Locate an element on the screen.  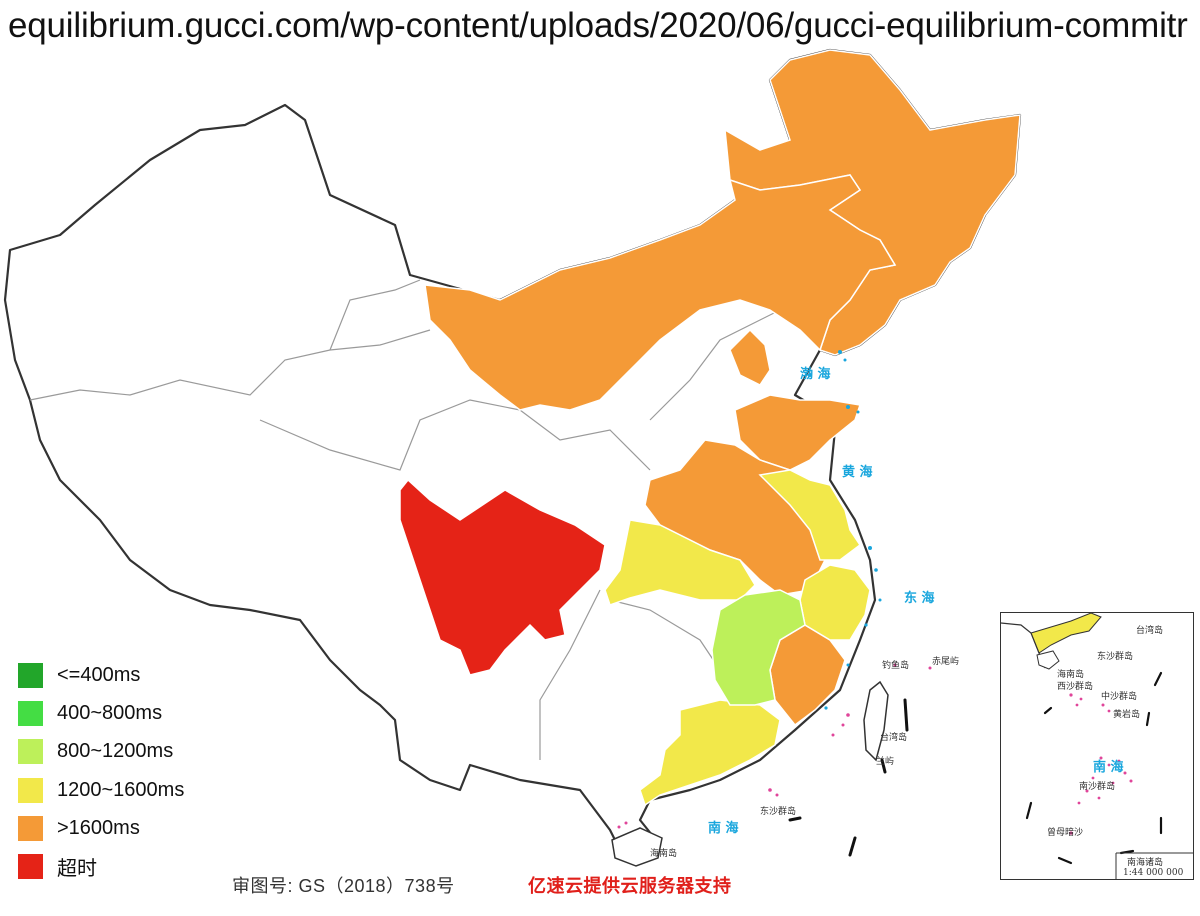
legend-item: 1200~1600ms is located at coordinates (101, 790).